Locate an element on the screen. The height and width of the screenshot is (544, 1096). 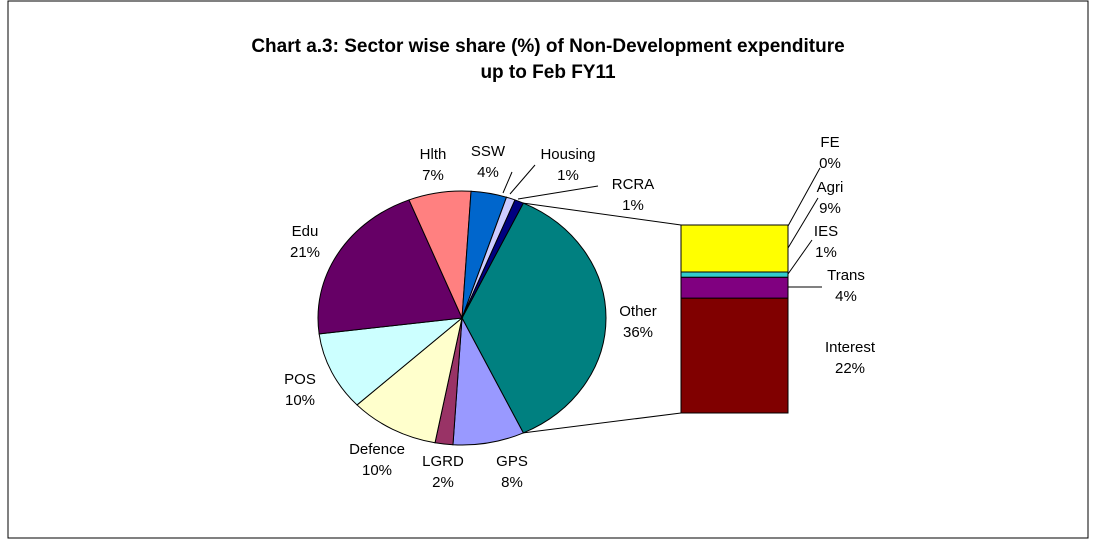
slice-value-label: 2% is located at coordinates (443, 482).